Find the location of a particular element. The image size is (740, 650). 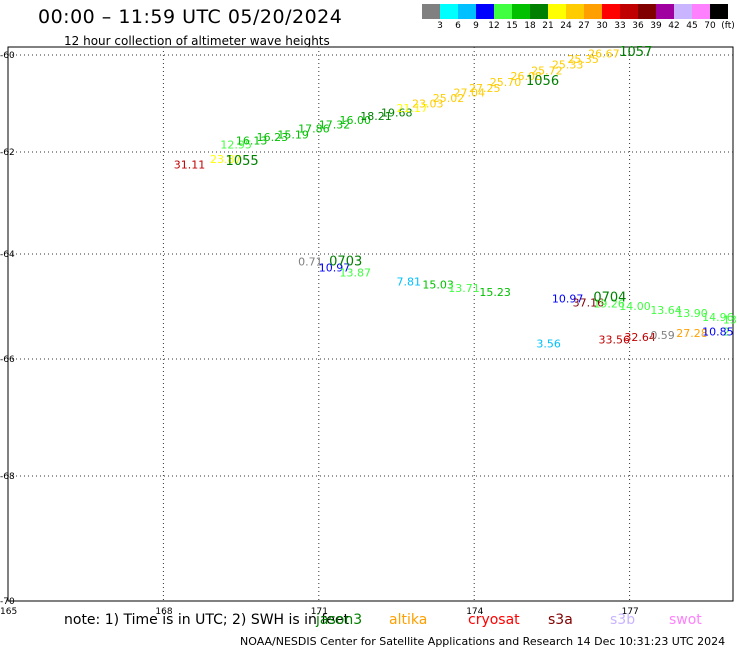

wave-height-label: 25.72 is located at coordinates (547, 70).